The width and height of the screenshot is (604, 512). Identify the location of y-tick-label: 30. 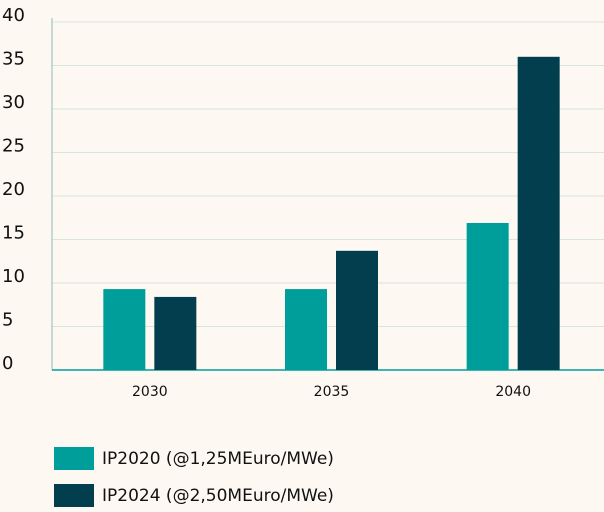
(13, 102).